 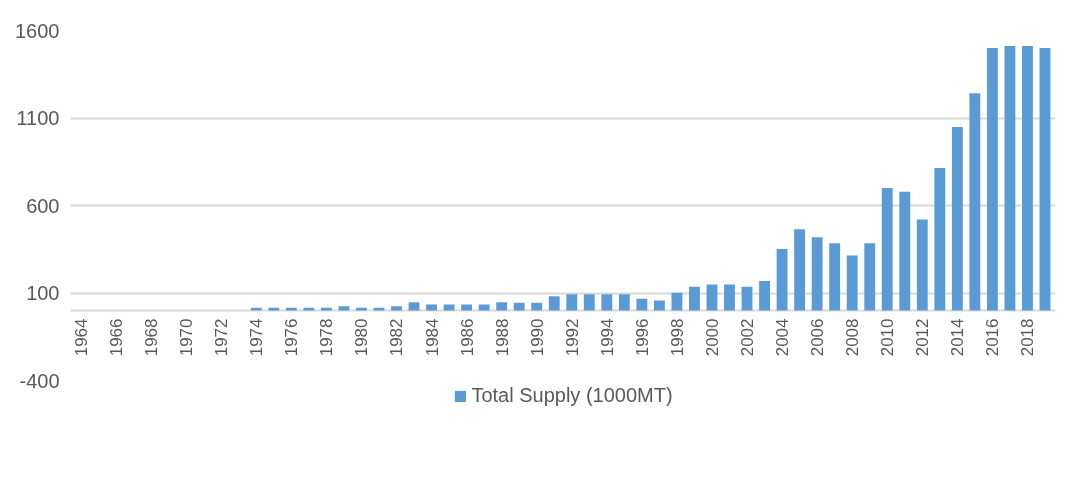 What do you see at coordinates (43, 205) in the screenshot?
I see `y-tick-label: 600` at bounding box center [43, 205].